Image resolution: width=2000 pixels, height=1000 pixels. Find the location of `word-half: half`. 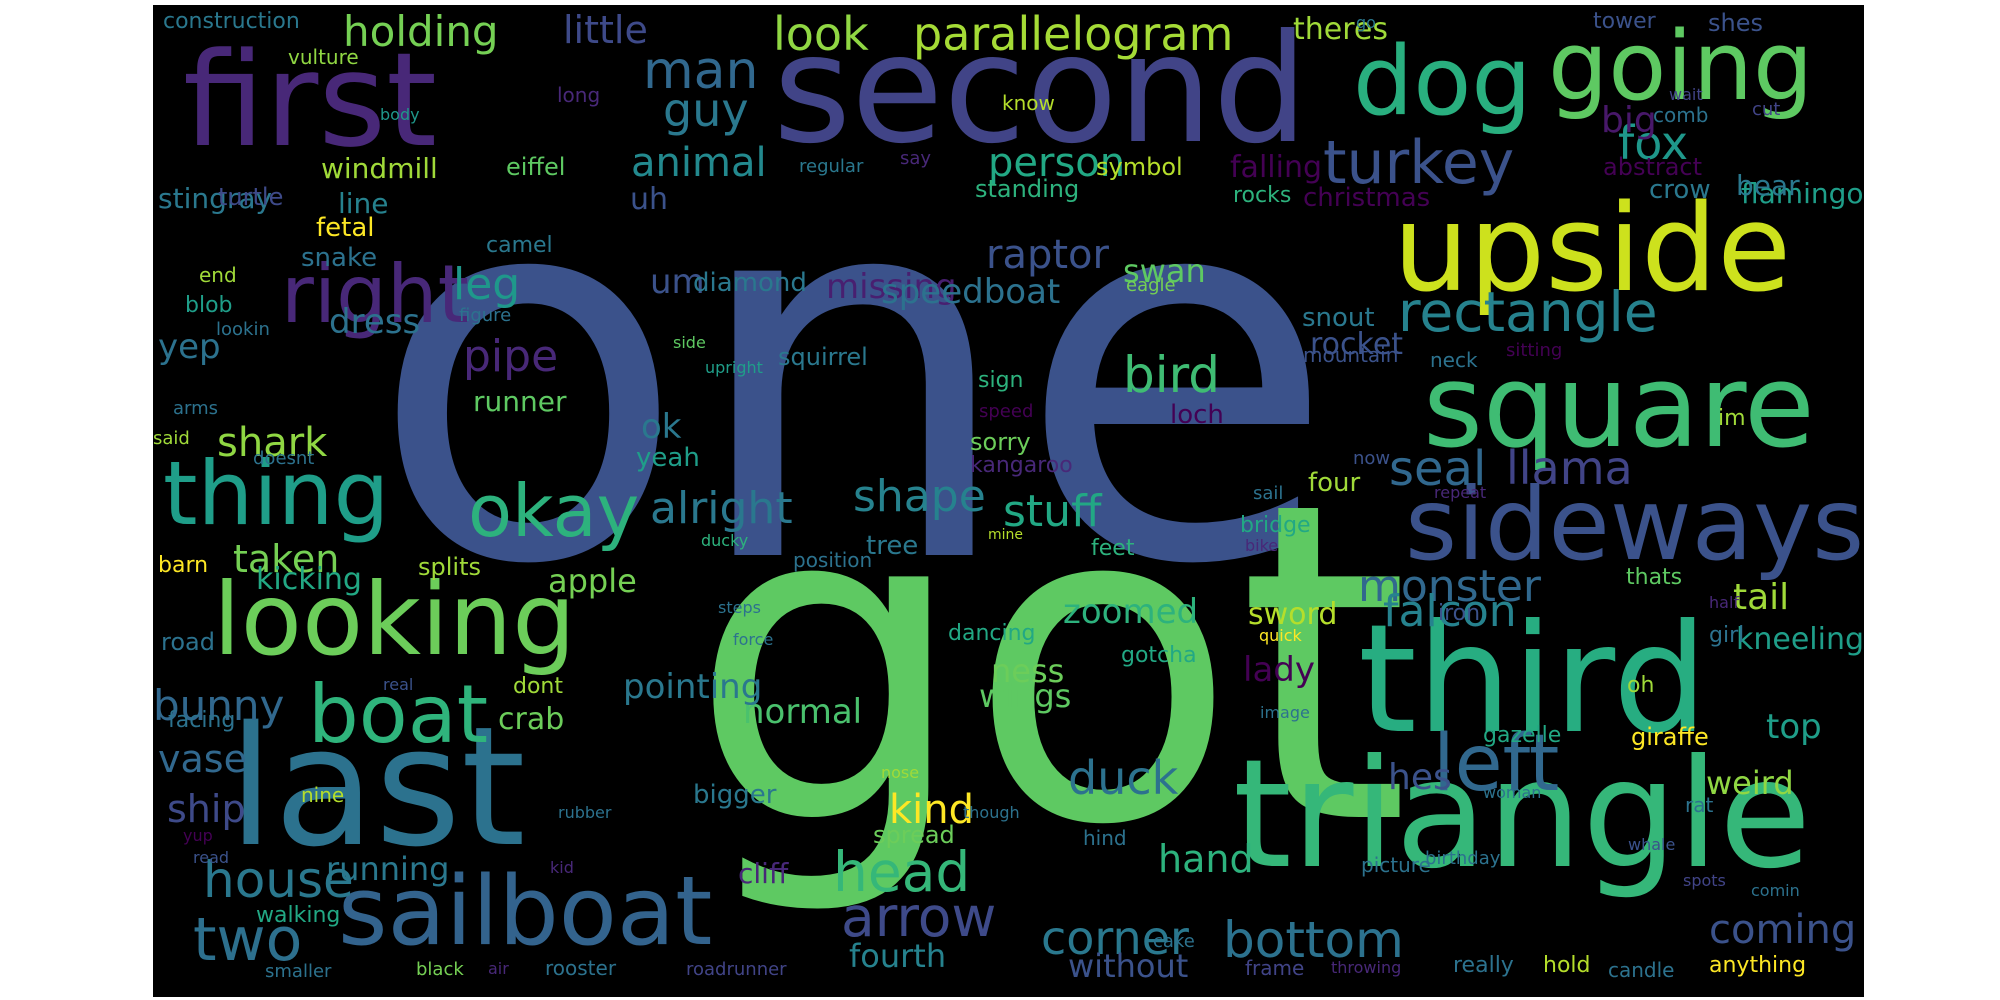

word-half: half is located at coordinates (1724, 602).